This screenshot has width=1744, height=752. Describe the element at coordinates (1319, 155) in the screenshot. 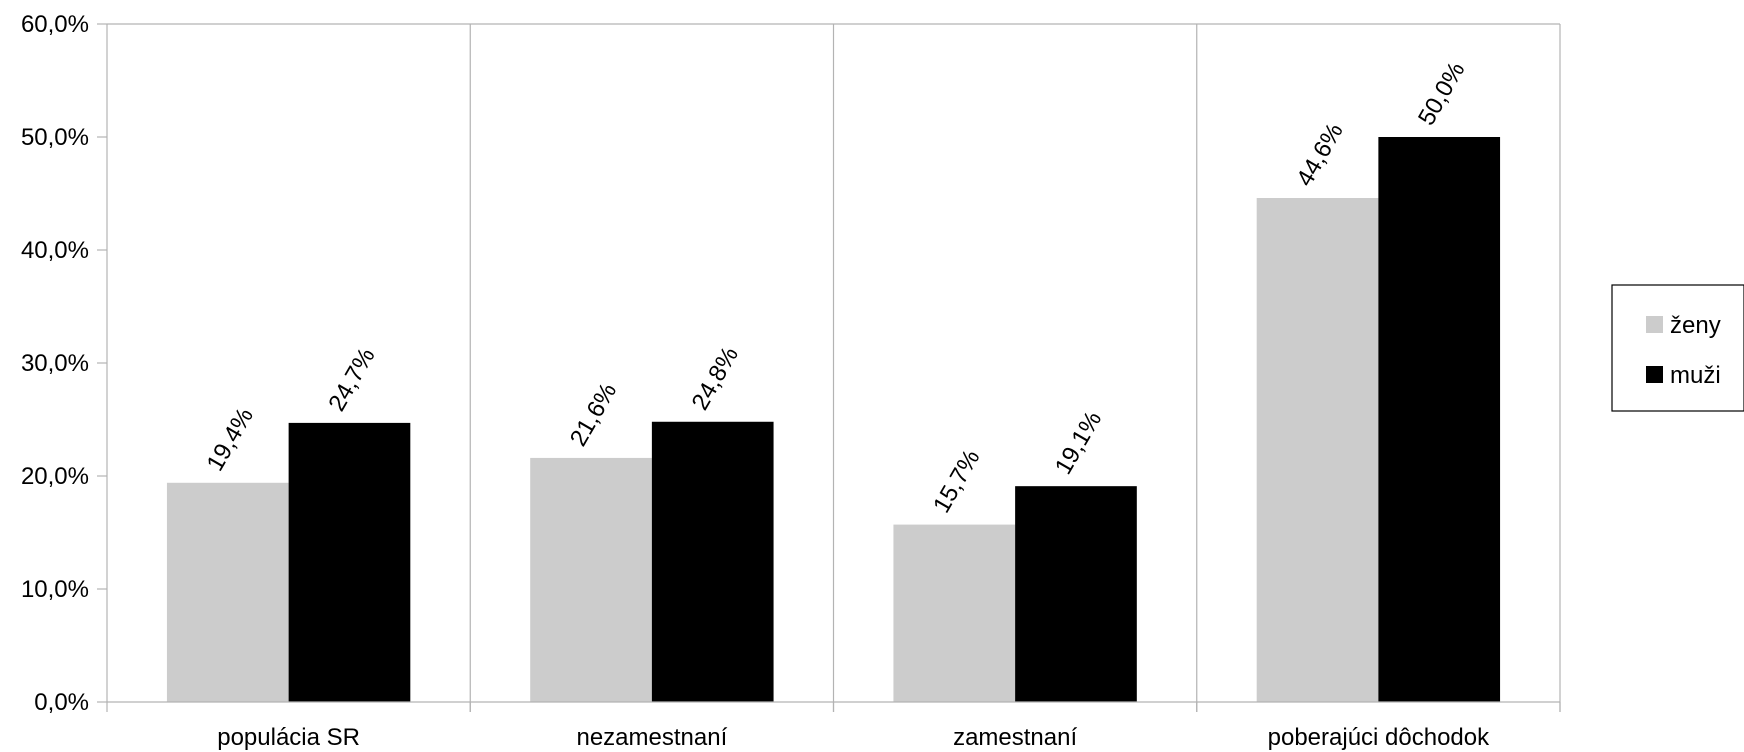

I see `data-label: 44,6%` at that location.